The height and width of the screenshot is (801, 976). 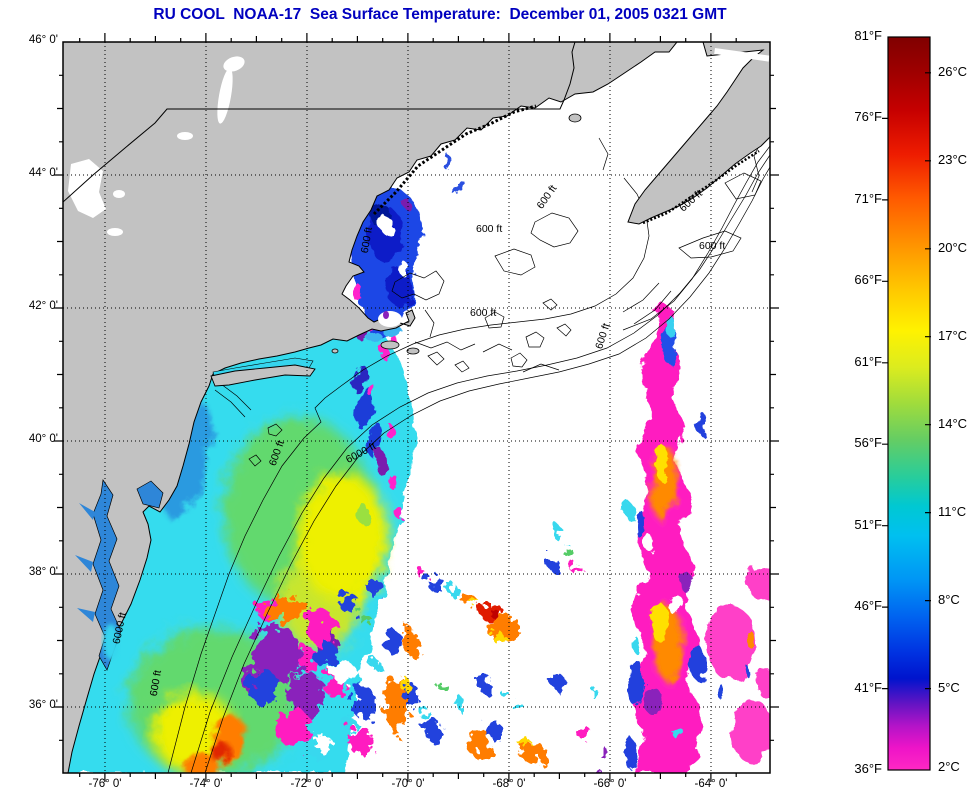 I want to click on colorbar-f-label: 71°F, so click(x=868, y=198).